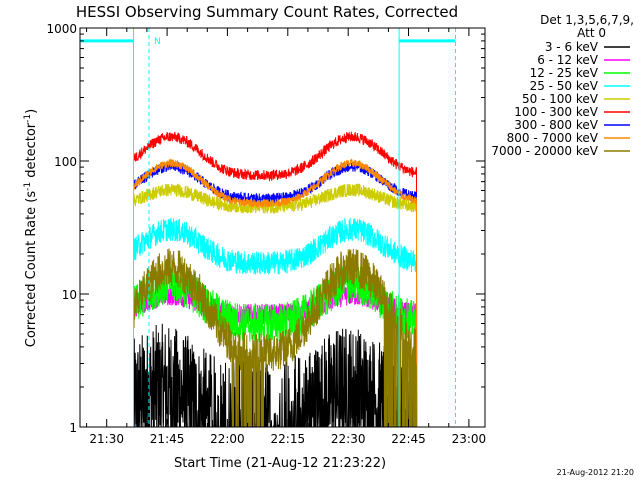 This screenshot has height=480, width=640. Describe the element at coordinates (280, 463) in the screenshot. I see `x-axis-label: Start Time (21-Aug-12 21:23:22)` at that location.